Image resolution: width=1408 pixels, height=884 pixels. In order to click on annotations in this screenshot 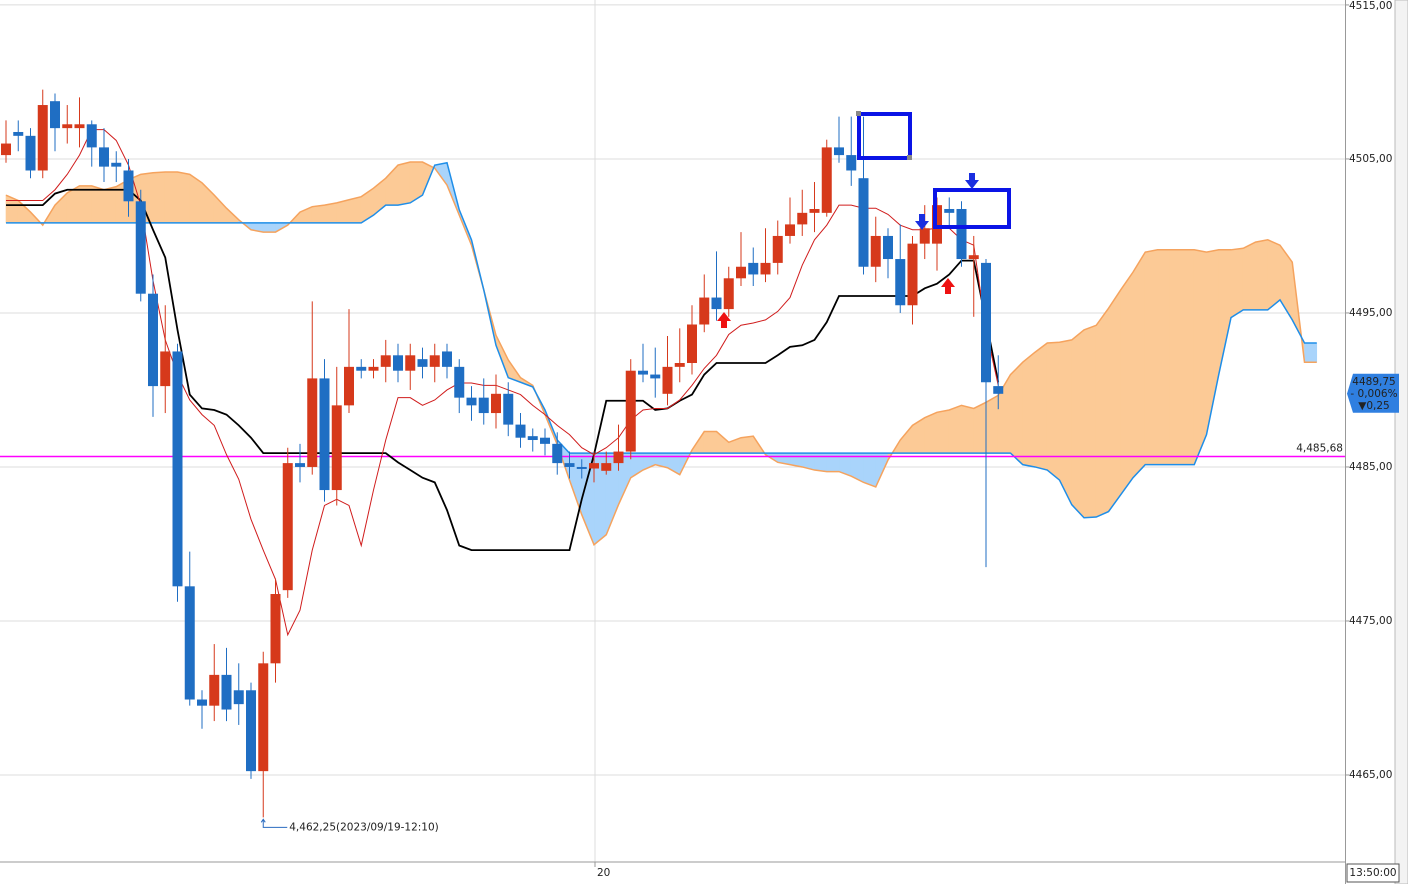, I will do `click(864, 219)`.